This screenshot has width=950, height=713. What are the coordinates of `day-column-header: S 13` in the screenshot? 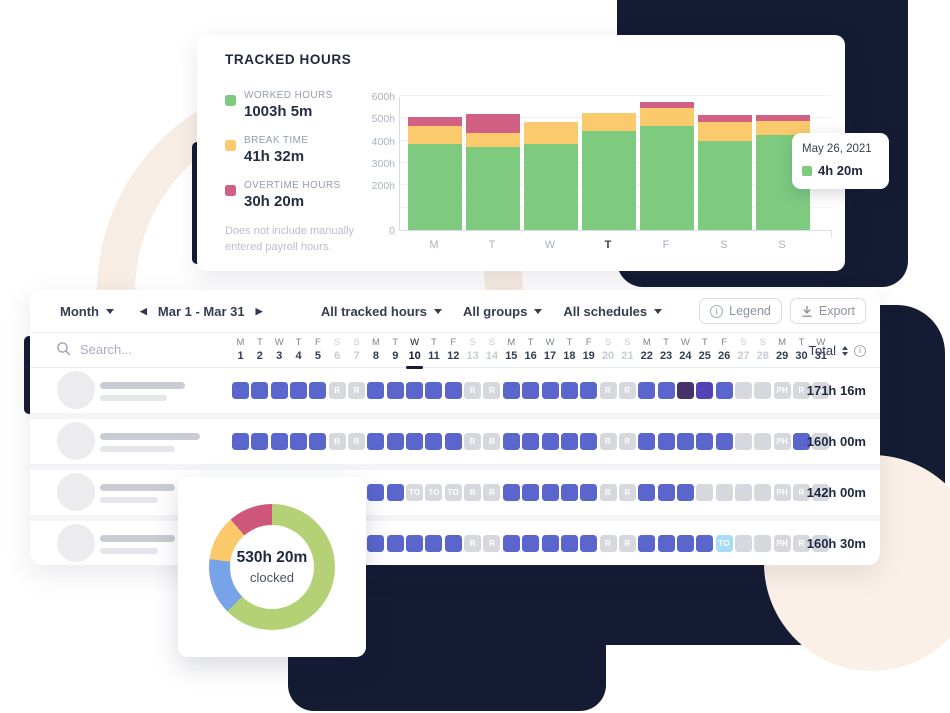 It's located at (472, 350).